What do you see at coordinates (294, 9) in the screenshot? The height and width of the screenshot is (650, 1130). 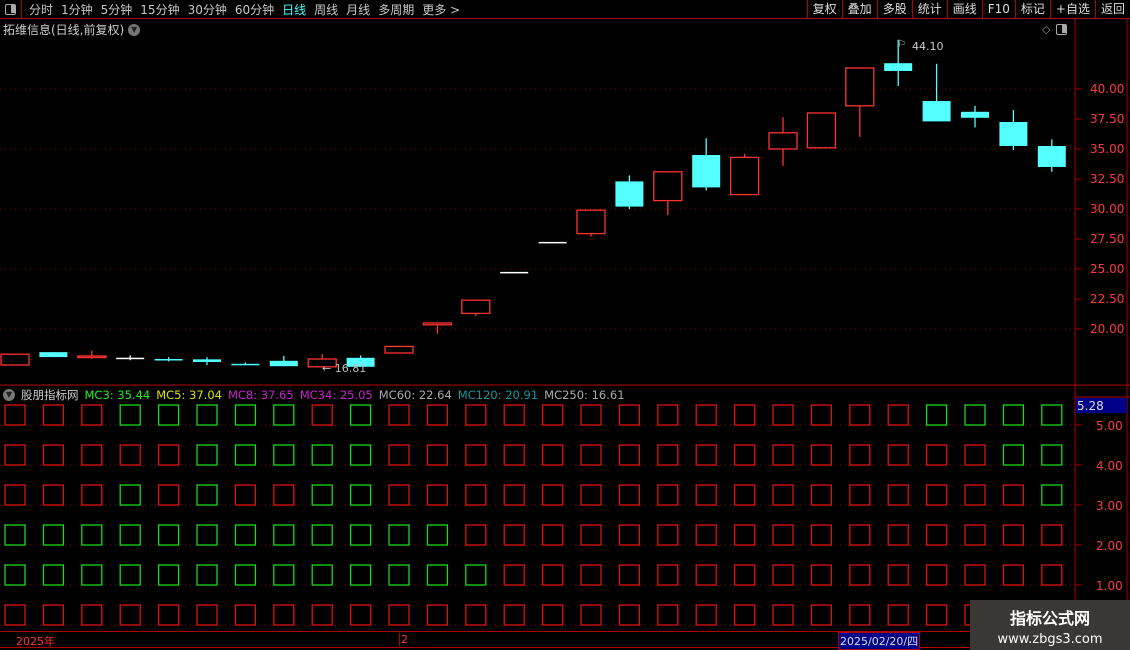 I see `period-tab: 日线` at bounding box center [294, 9].